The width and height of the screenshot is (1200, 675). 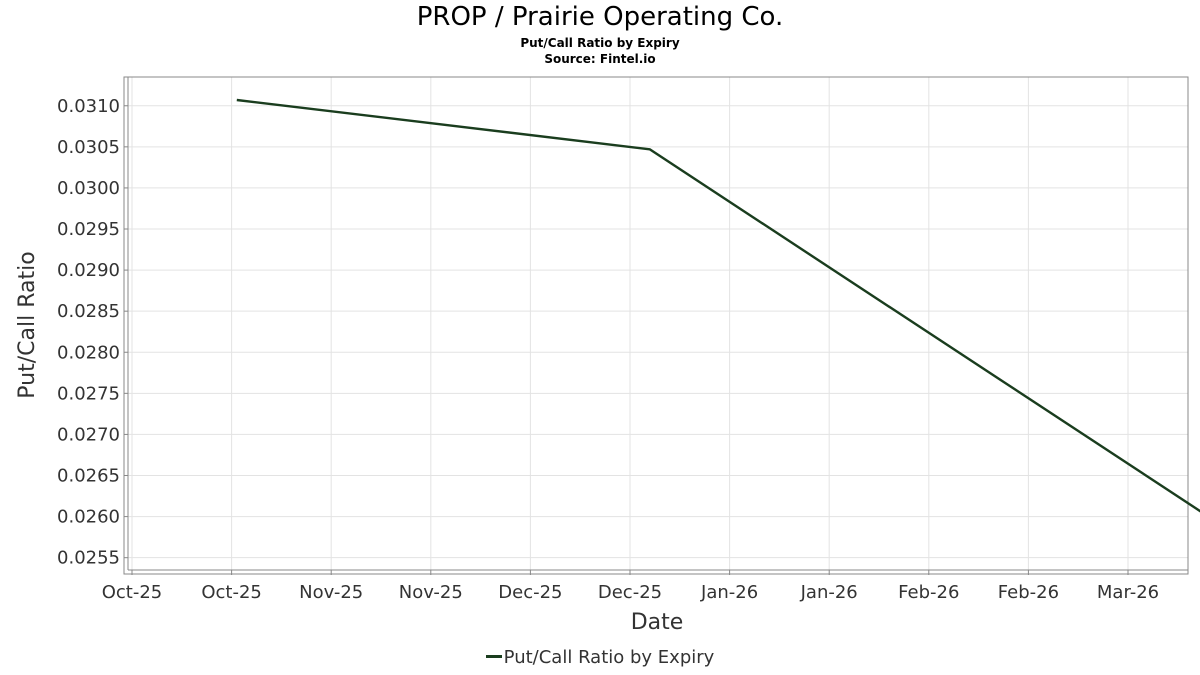 I want to click on x-axis-label: Date, so click(x=657, y=622).